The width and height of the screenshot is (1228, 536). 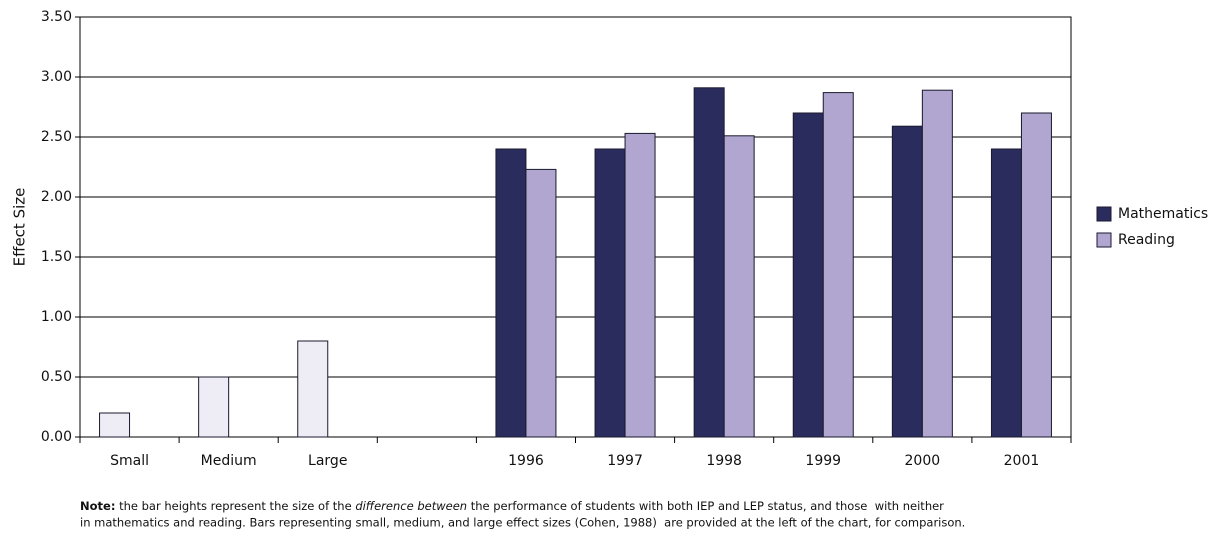 I want to click on note-label: Note:, so click(x=97, y=506).